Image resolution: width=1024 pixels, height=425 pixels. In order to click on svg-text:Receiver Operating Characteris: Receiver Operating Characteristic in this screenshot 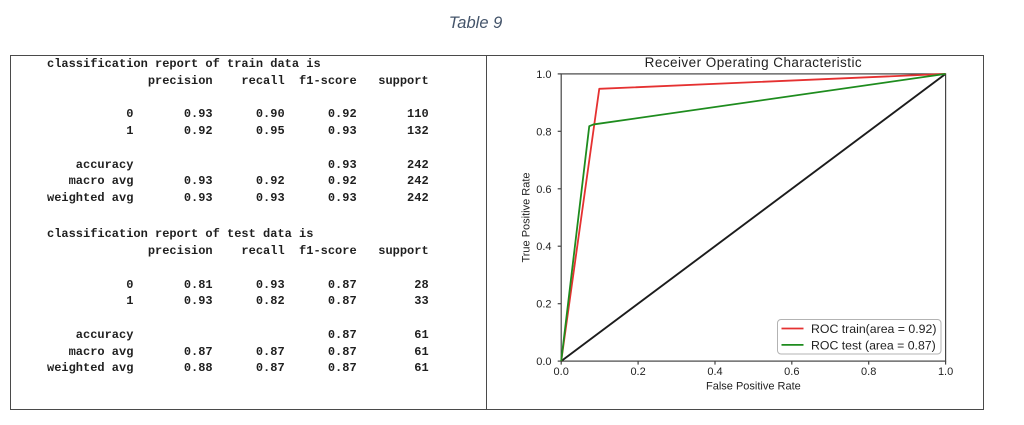, I will do `click(753, 62)`.